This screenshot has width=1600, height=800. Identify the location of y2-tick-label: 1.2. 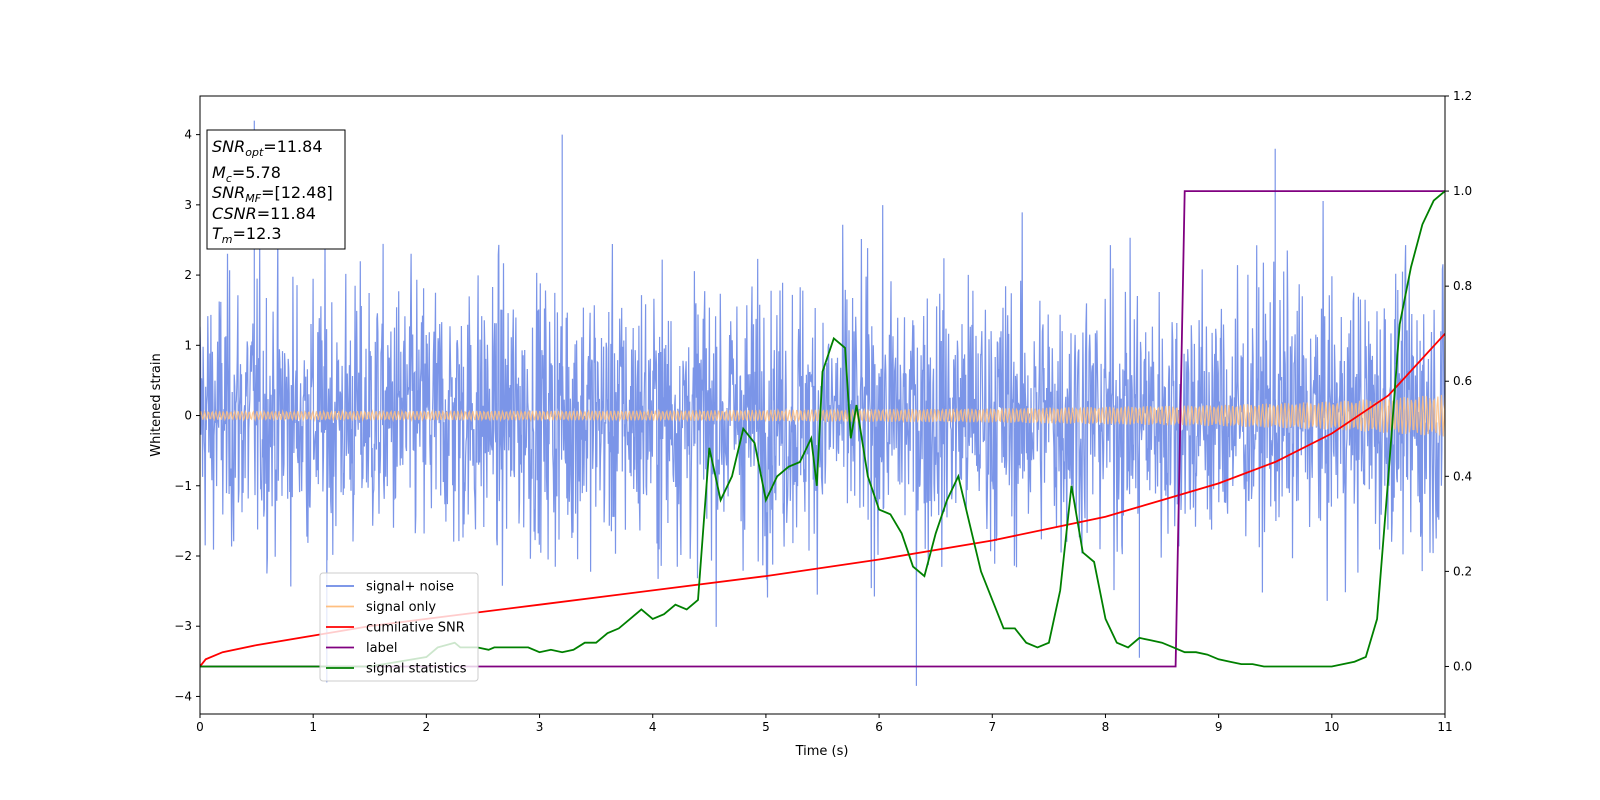
(1462, 96).